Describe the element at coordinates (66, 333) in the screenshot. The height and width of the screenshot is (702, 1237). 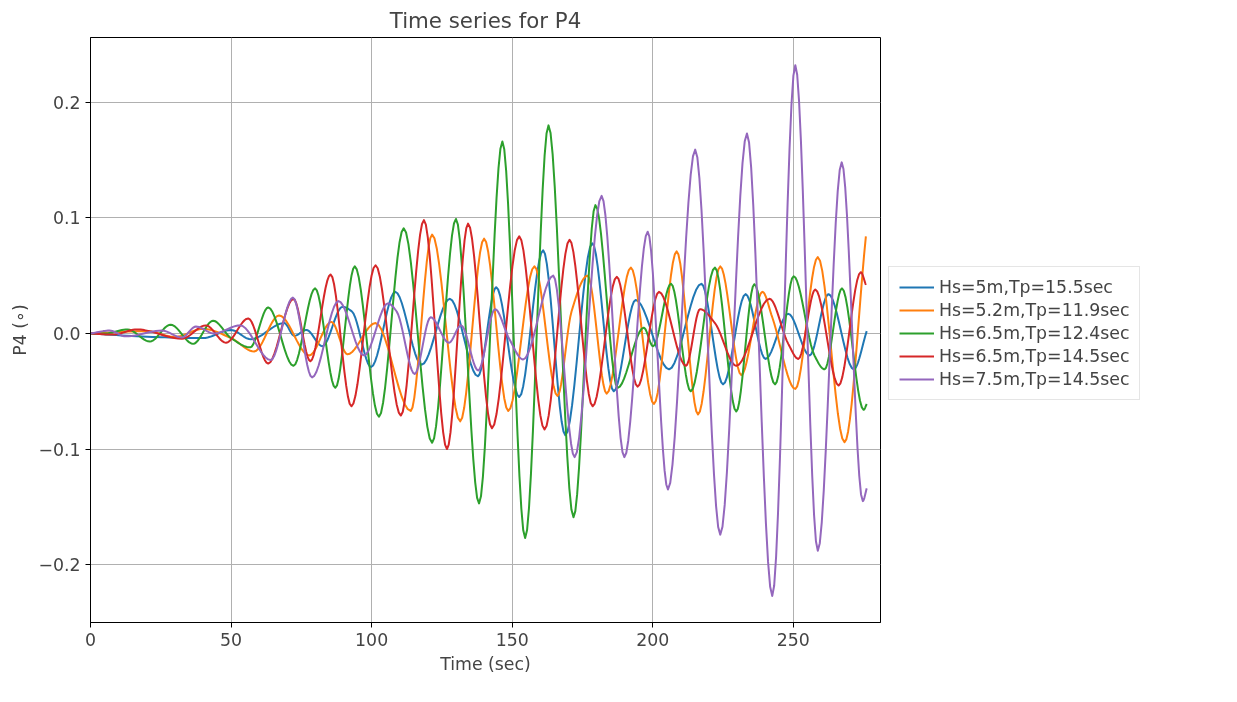
I see `y-tick-label: 0.0` at that location.